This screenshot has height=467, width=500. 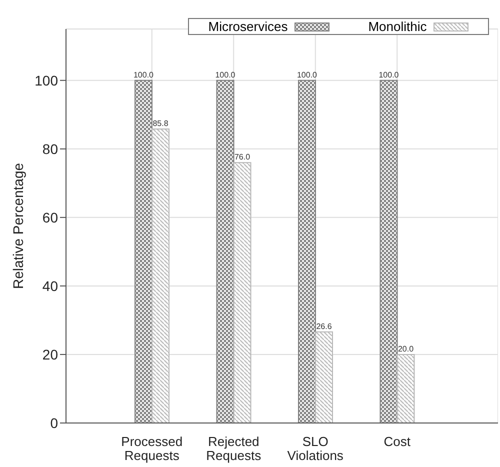 I want to click on data-label: 76.0, so click(x=242, y=157).